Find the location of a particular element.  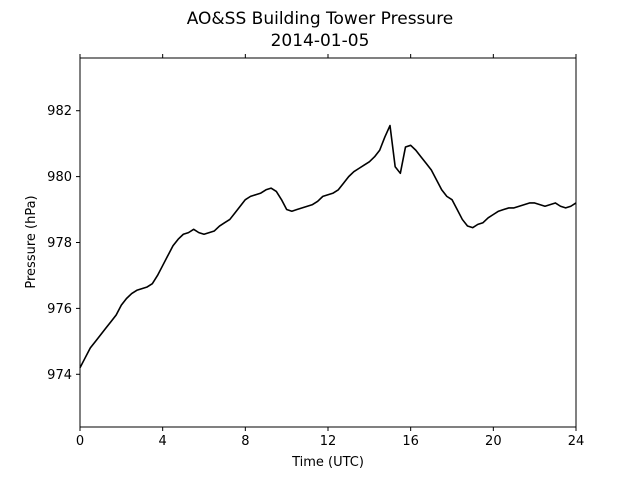

x-tick-label: 4 is located at coordinates (163, 441).